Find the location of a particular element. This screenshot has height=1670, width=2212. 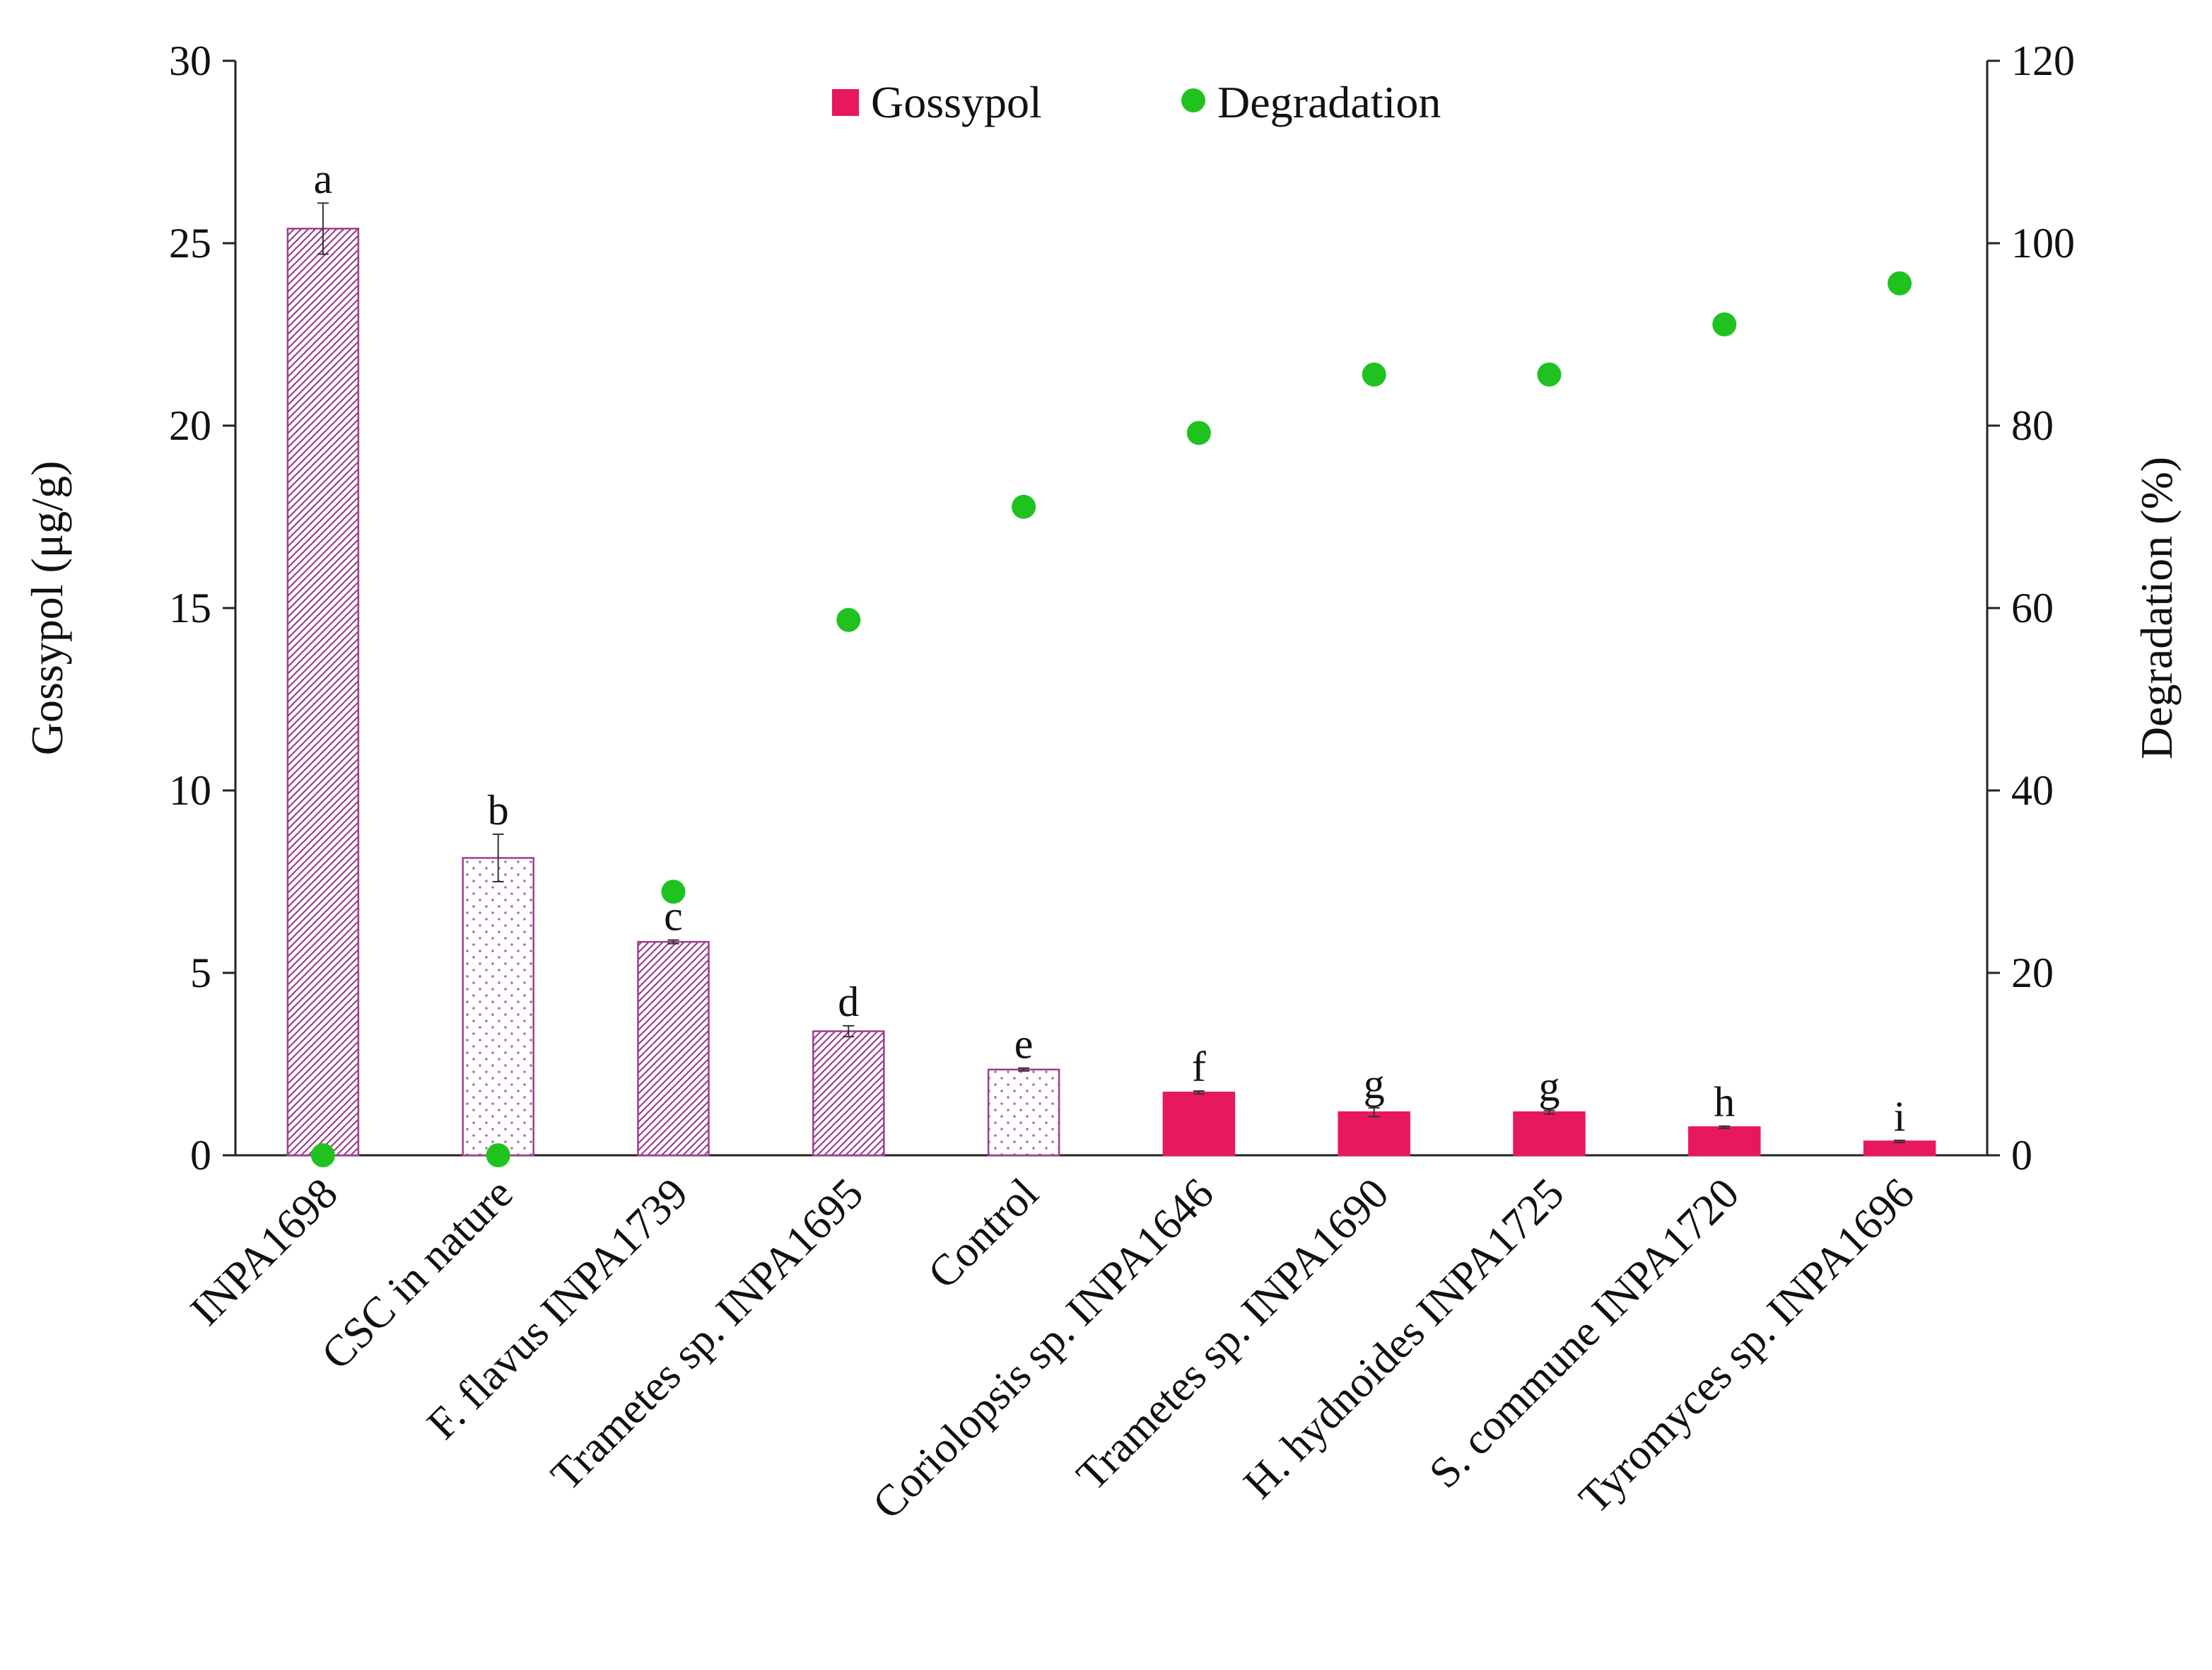

y2-axis-title: Degradation (%) is located at coordinates (2156, 608).